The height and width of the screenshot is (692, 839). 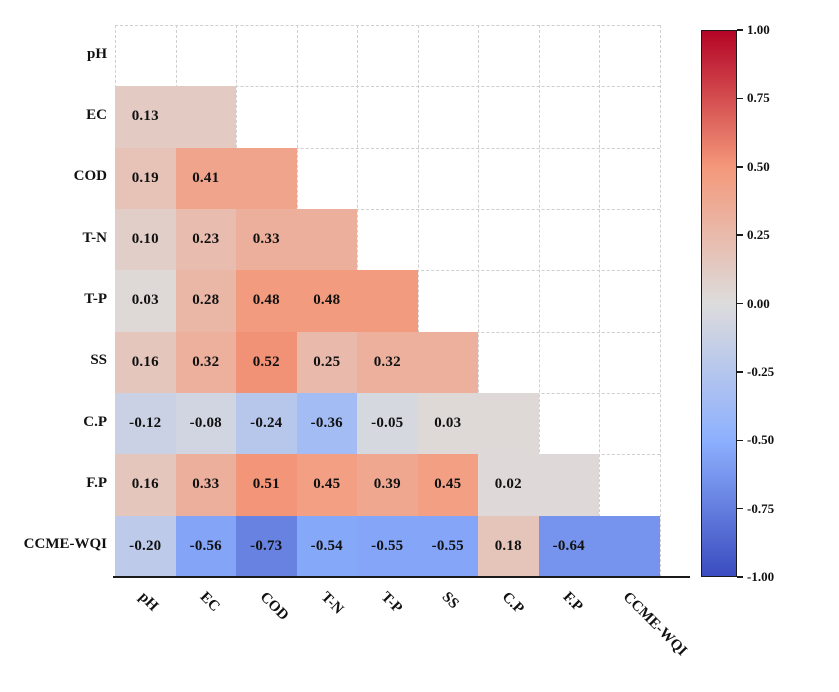 What do you see at coordinates (266, 546) in the screenshot?
I see `correlation-cell: -0.73` at bounding box center [266, 546].